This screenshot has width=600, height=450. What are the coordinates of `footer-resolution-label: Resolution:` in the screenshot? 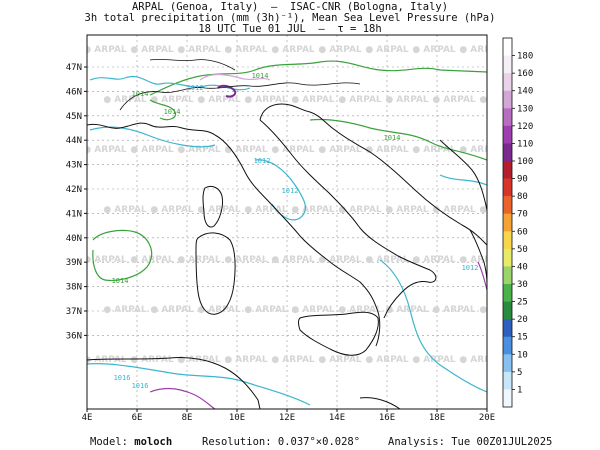 It's located at (237, 442).